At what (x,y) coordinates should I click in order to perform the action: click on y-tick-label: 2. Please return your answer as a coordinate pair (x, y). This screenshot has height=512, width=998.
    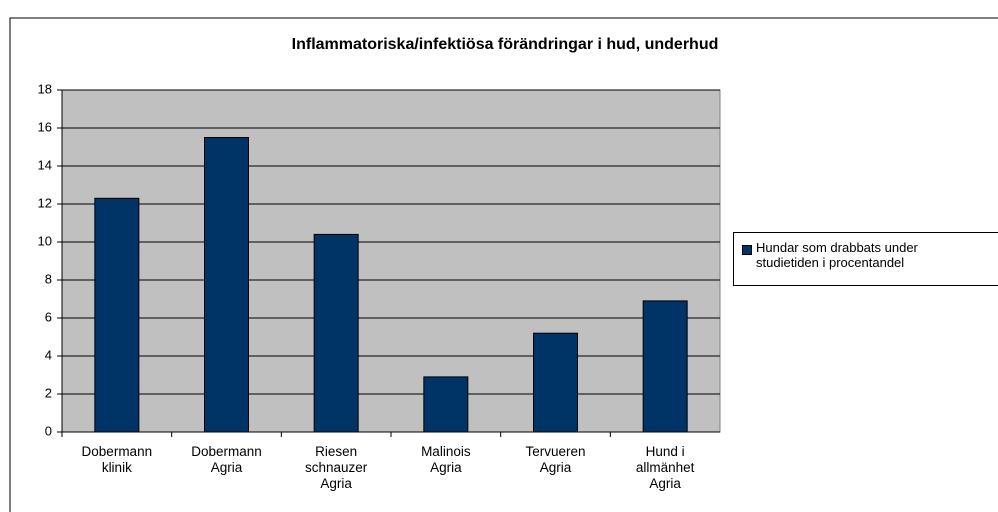
    Looking at the image, I should click on (48, 392).